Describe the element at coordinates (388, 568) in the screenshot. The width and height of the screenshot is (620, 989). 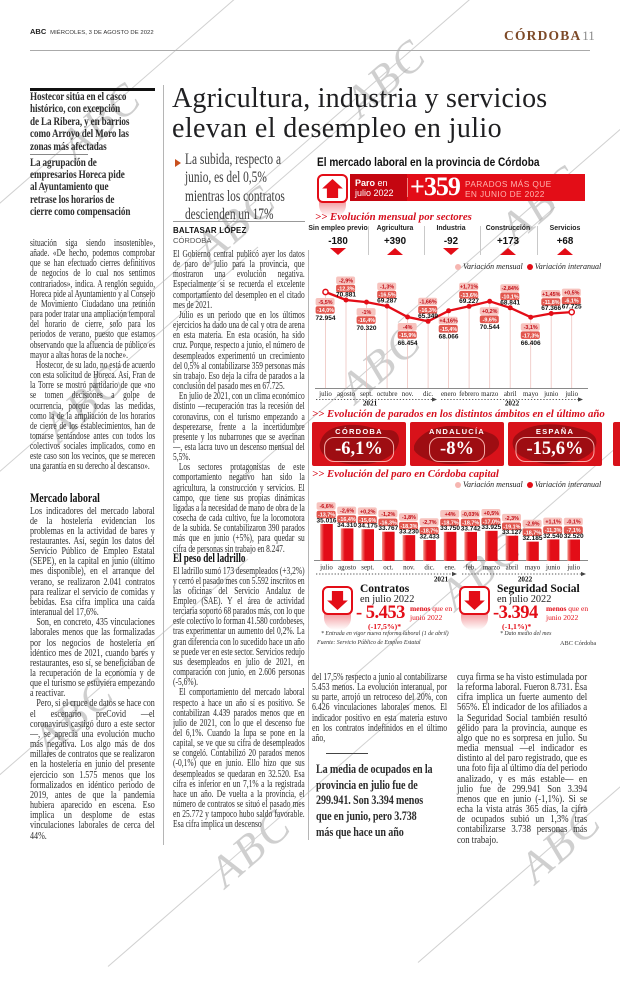
I see `svg-text: oct.` at that location.